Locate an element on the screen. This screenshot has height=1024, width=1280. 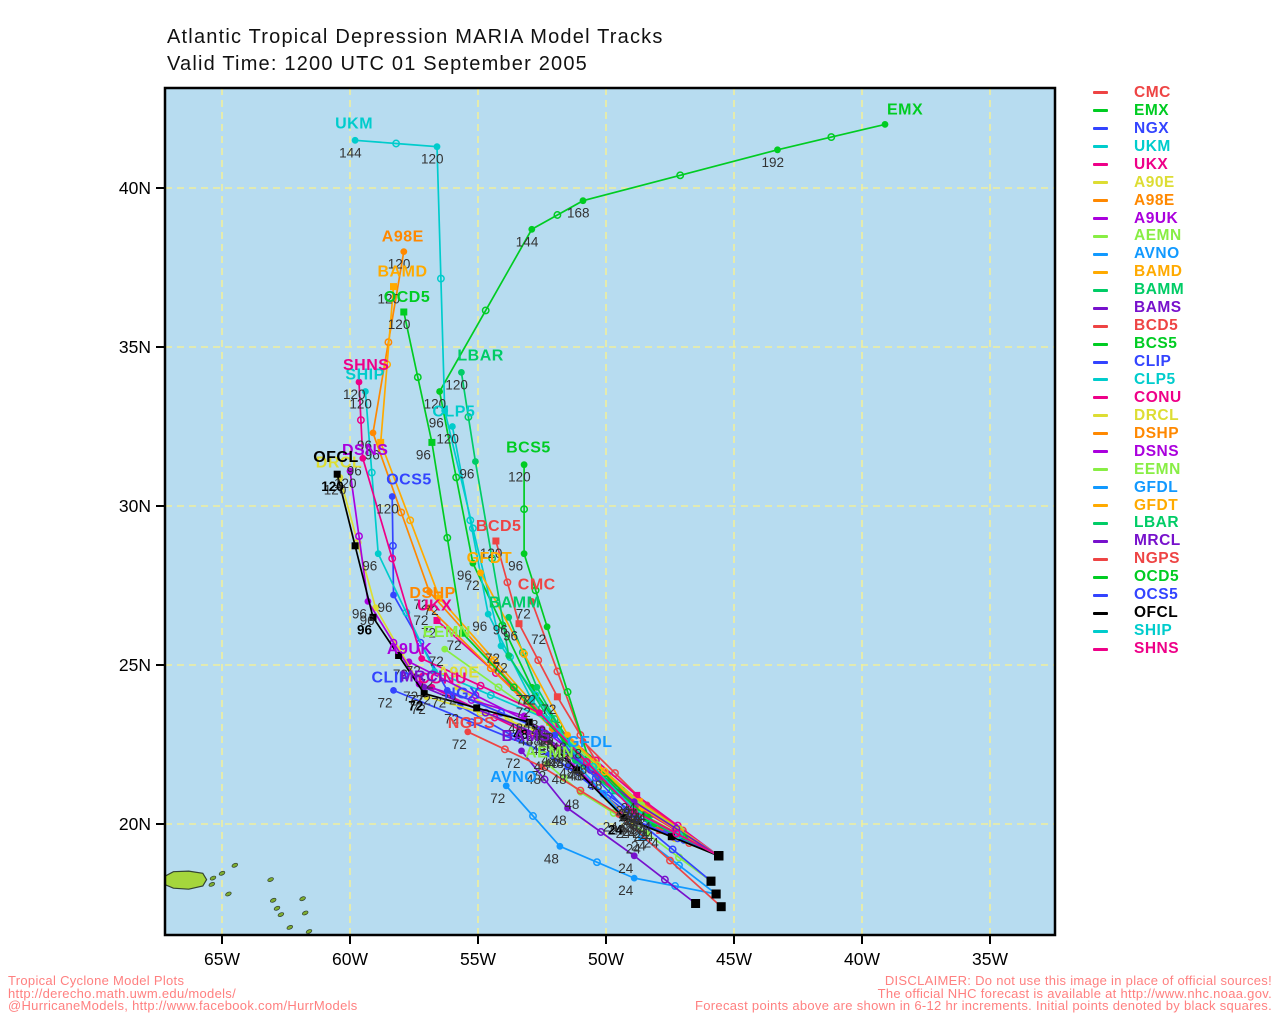
legend-item-ship: SHIP is located at coordinates (1183, 631).